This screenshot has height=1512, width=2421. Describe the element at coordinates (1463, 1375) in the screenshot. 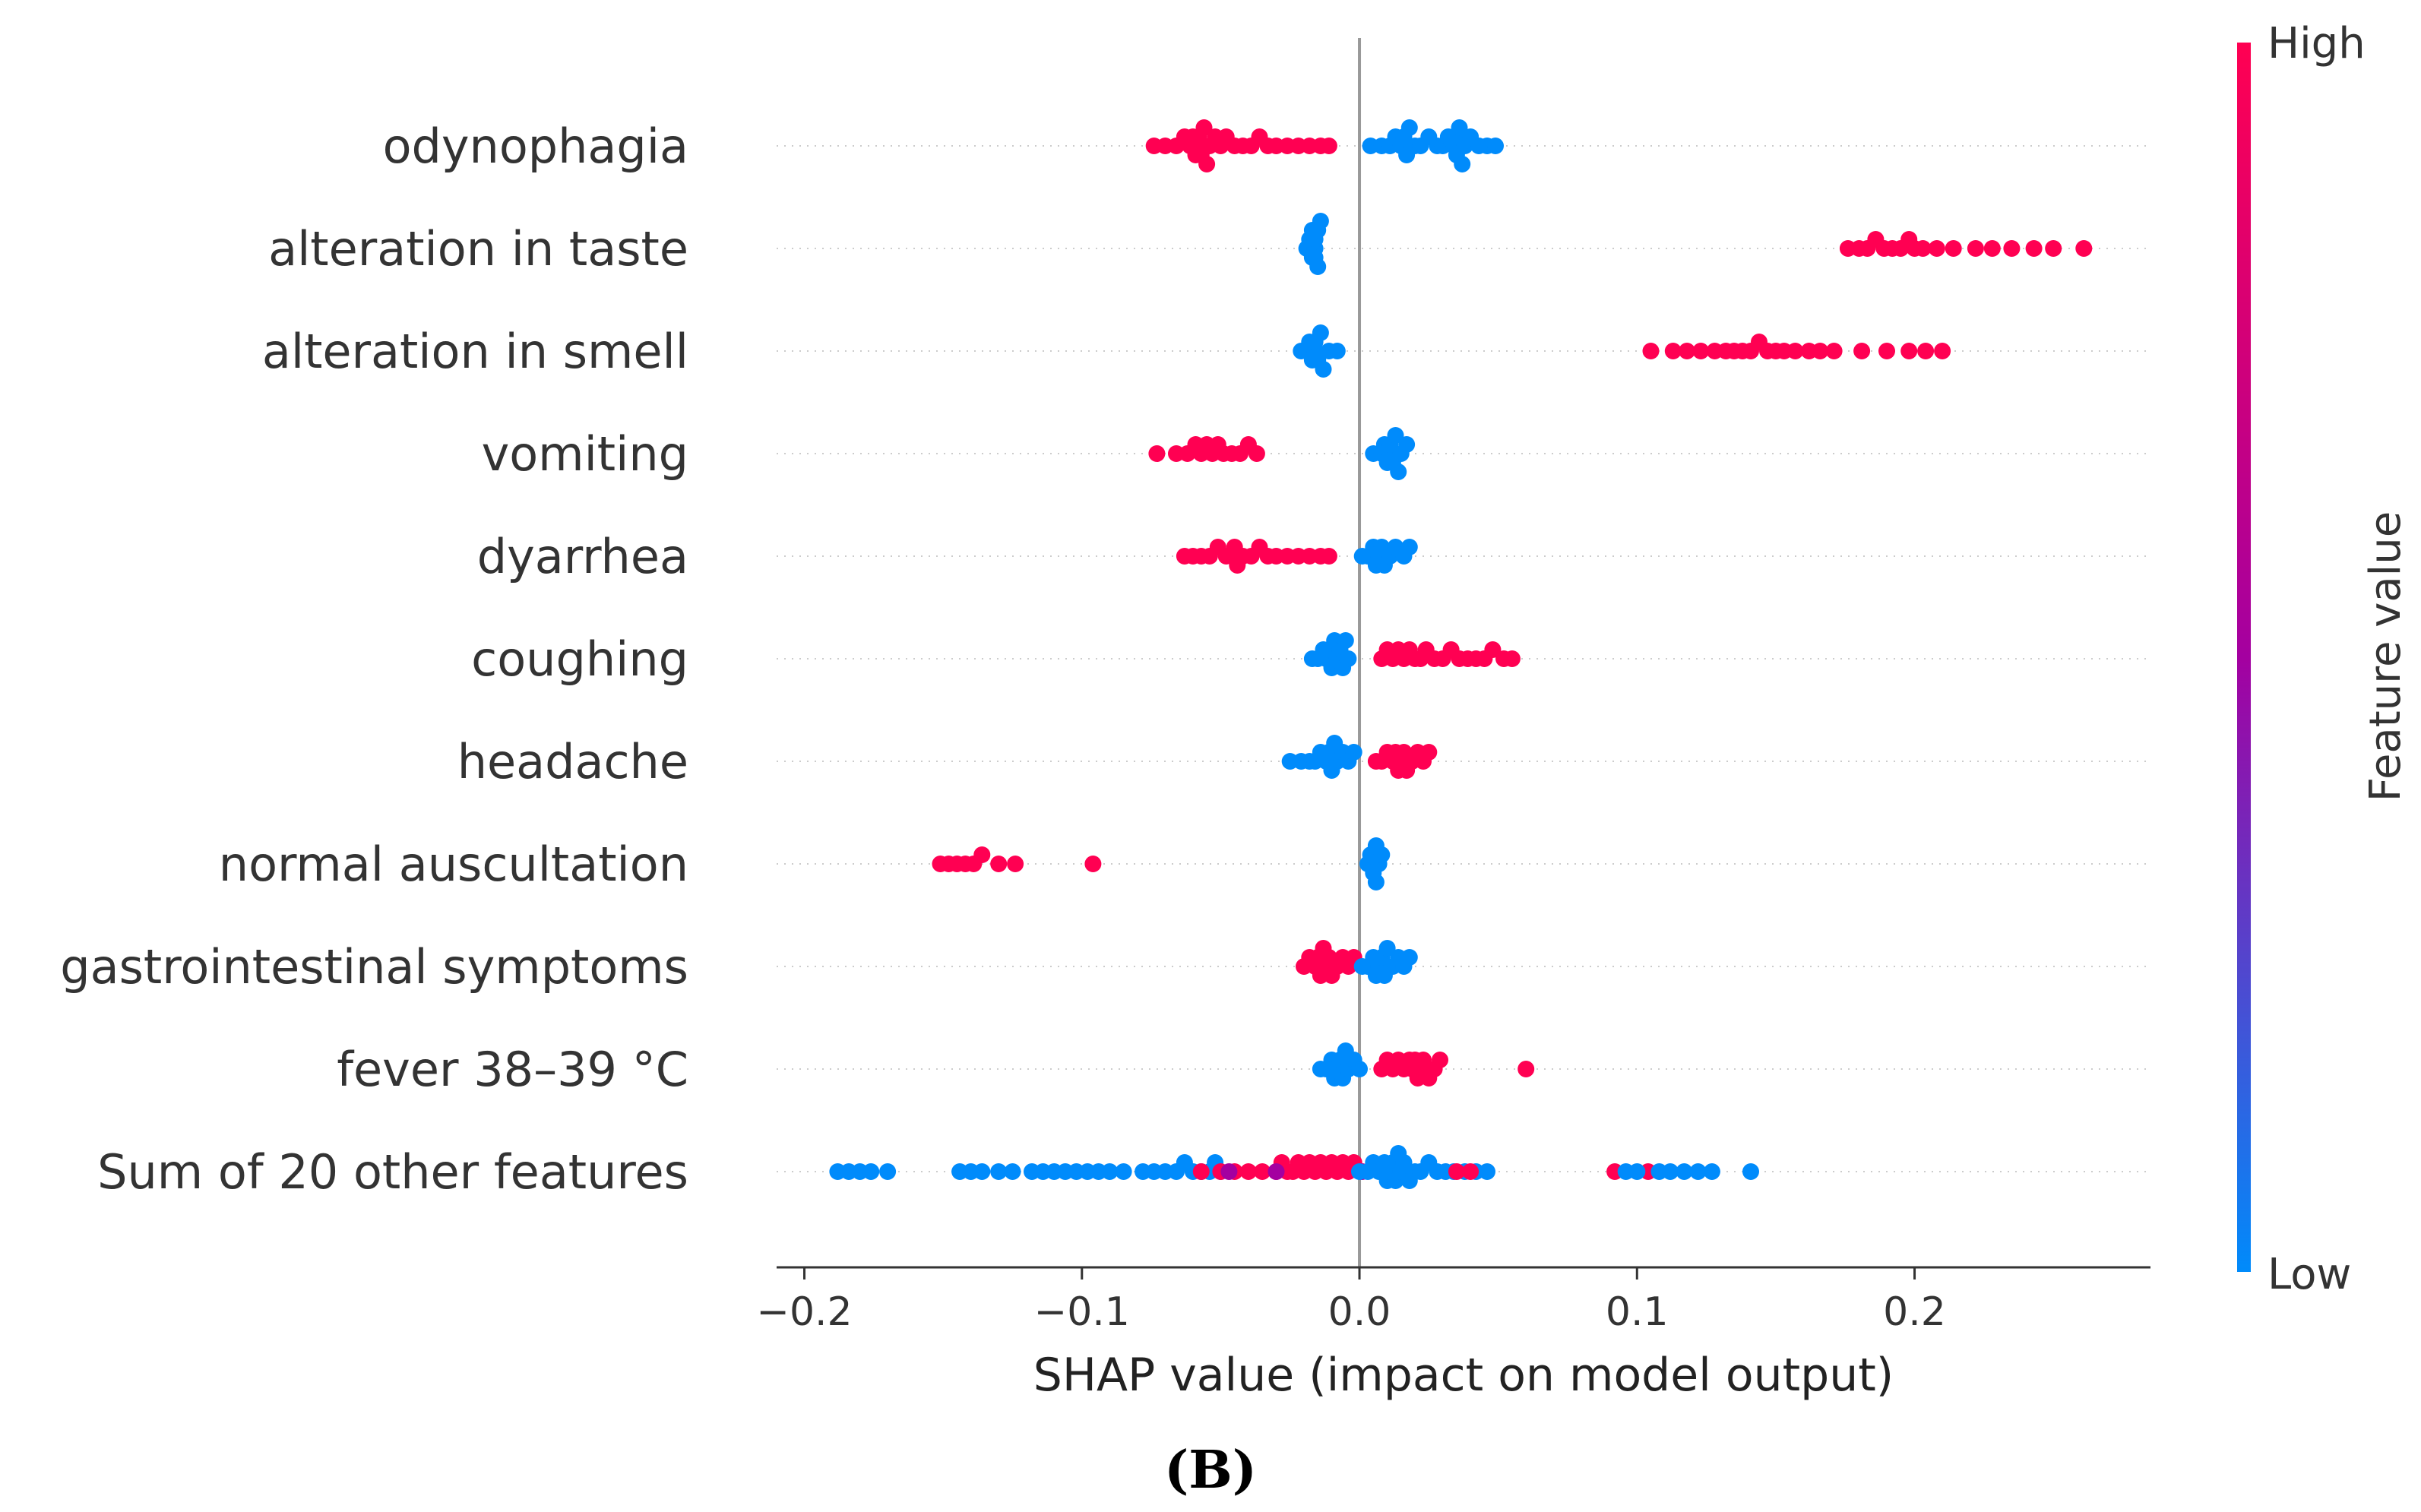

I see `x-axis-label: SHAP value (impact on model output)` at that location.